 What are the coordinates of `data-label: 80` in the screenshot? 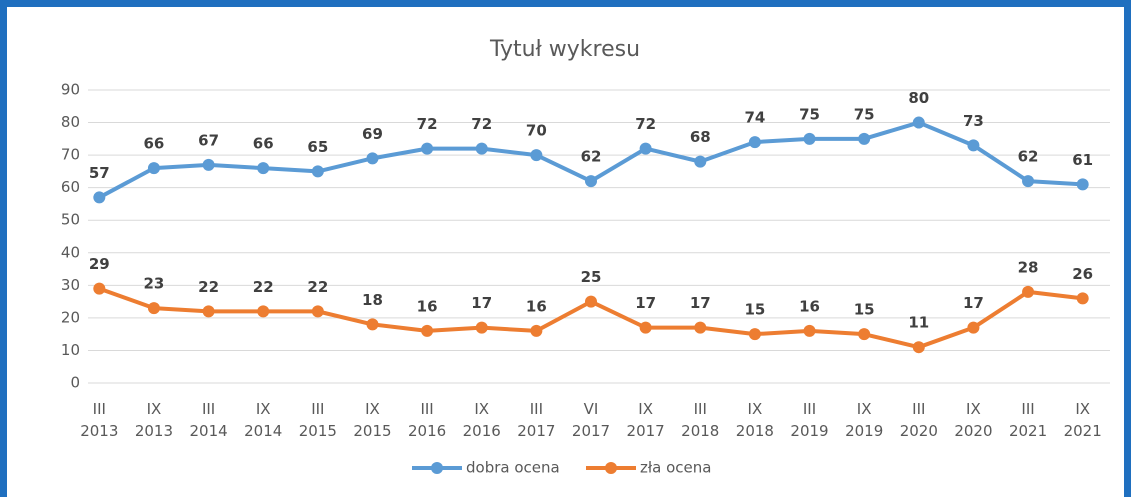 It's located at (918, 98).